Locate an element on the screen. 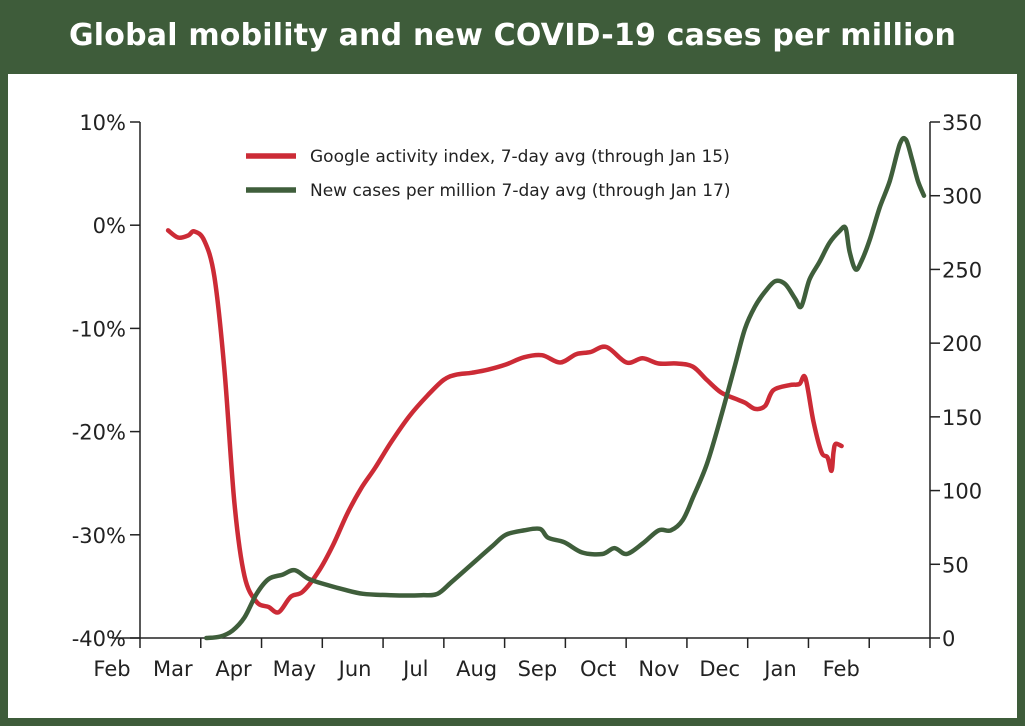 This screenshot has height=726, width=1025. right-tick-label: 200 is located at coordinates (962, 344).